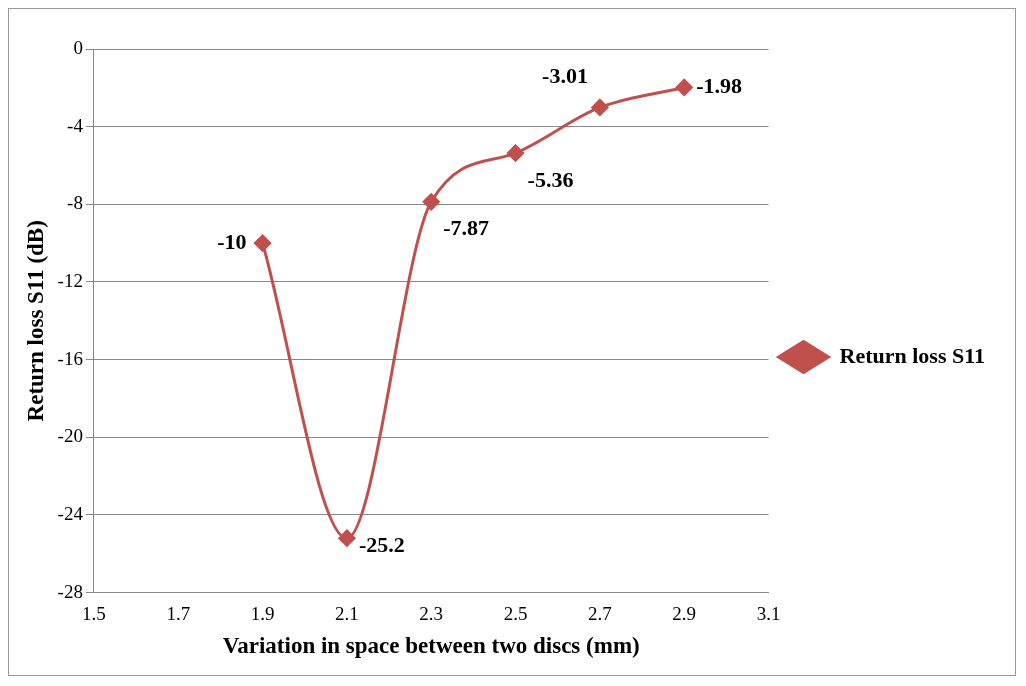 This screenshot has height=686, width=1026. Describe the element at coordinates (431, 613) in the screenshot. I see `x-tick-label: 2.3` at that location.